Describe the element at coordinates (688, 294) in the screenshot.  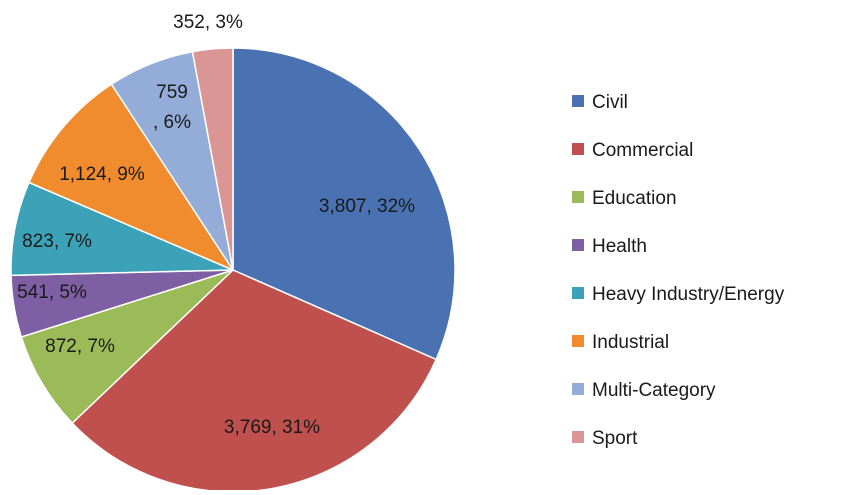
I see `legend-label-heavy-industry-energy: Heavy Industry/Energy` at that location.